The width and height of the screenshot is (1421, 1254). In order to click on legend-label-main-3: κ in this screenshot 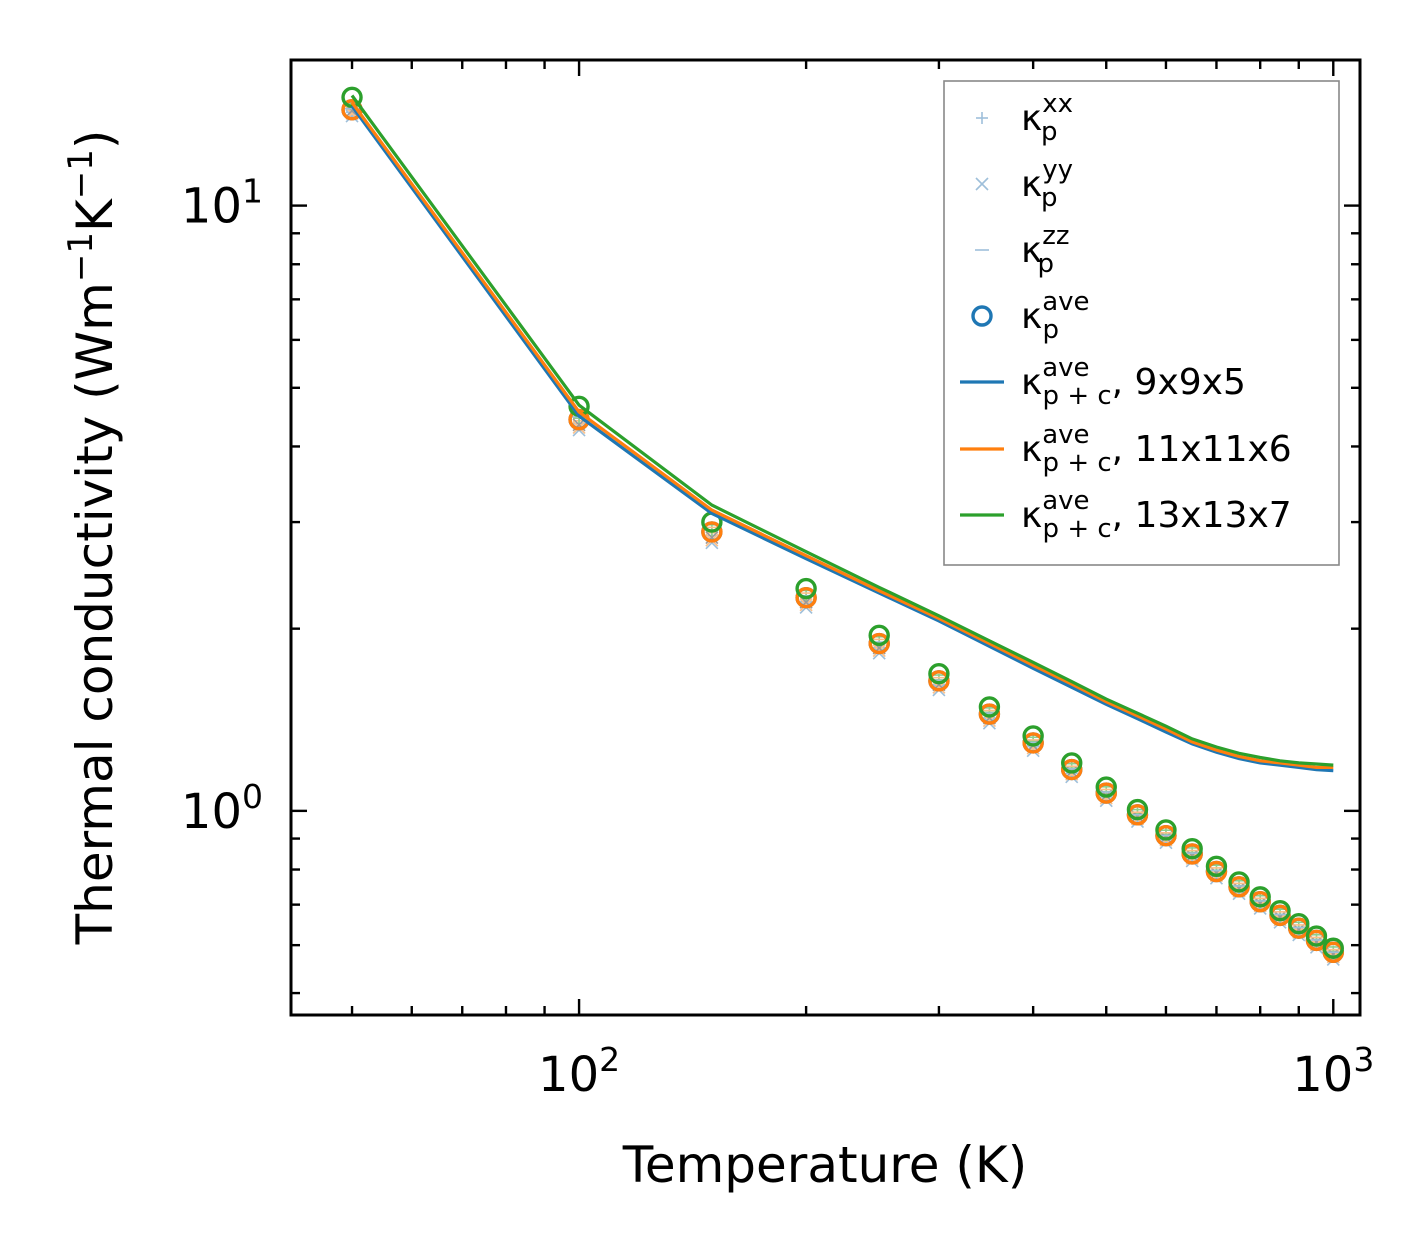, I will do `click(1031, 316)`.